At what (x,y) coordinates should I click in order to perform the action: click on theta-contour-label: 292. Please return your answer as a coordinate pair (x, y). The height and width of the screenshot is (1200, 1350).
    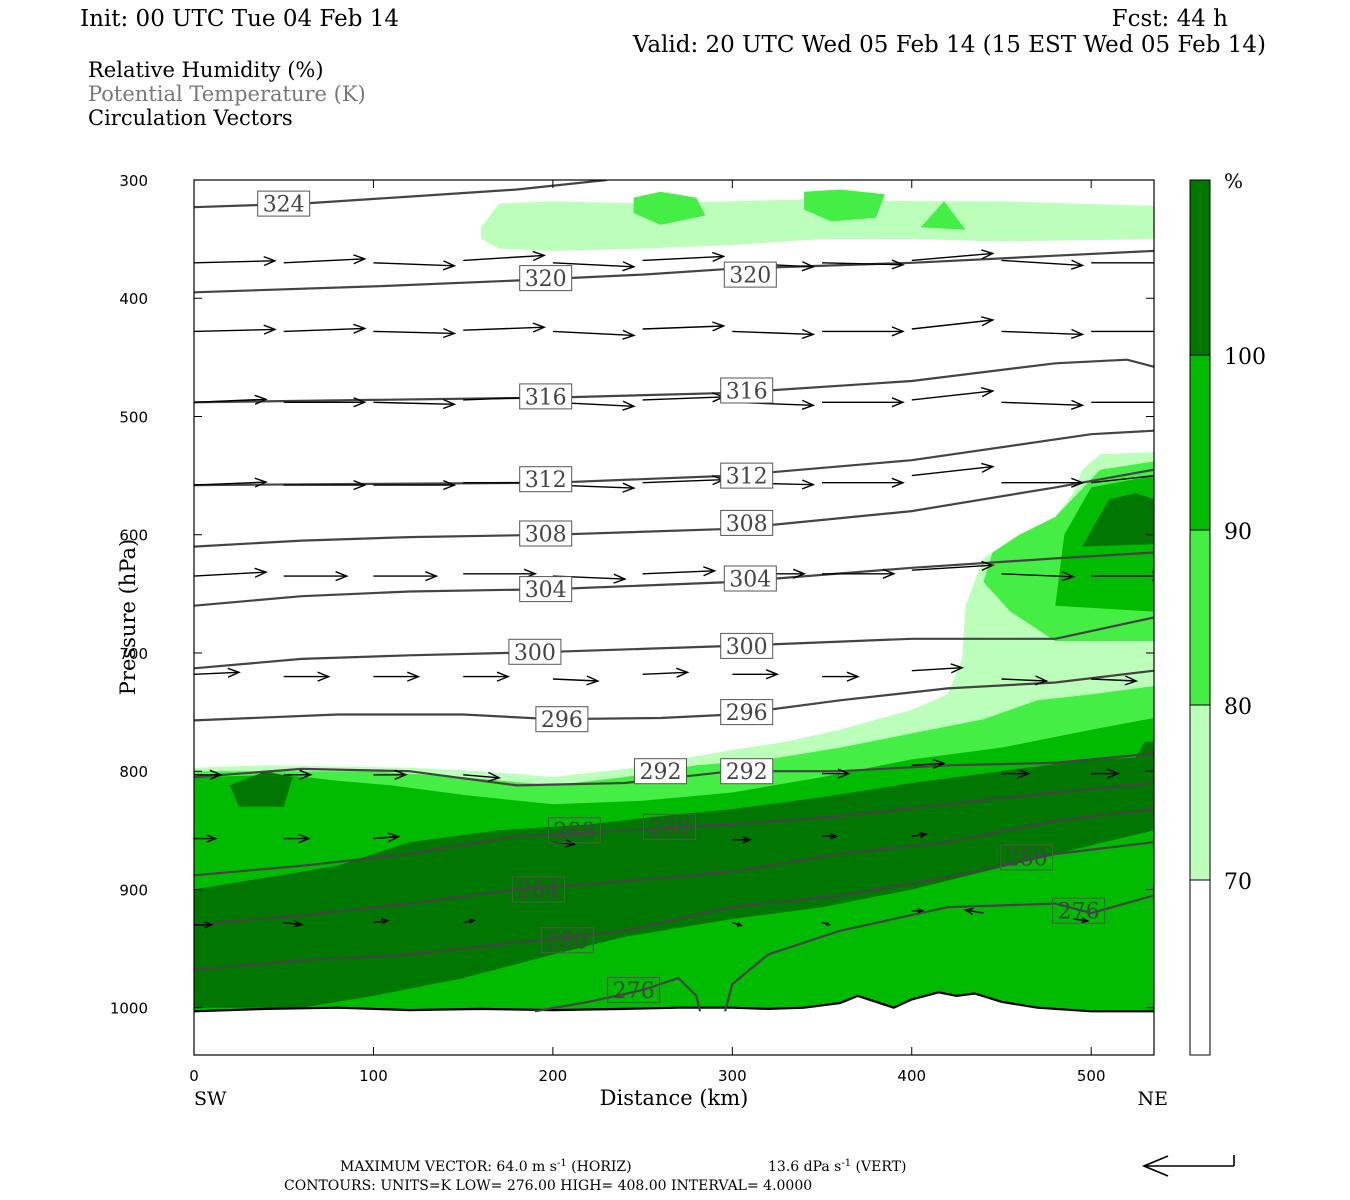
    Looking at the image, I should click on (660, 771).